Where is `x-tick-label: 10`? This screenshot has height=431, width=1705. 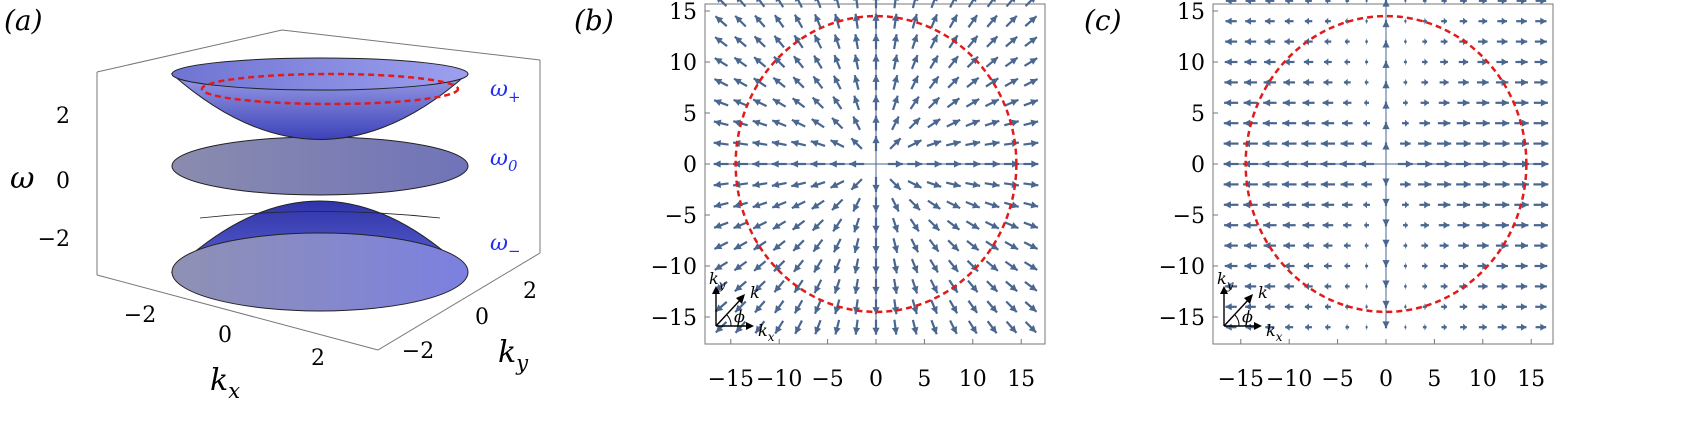 x-tick-label: 10 is located at coordinates (973, 379).